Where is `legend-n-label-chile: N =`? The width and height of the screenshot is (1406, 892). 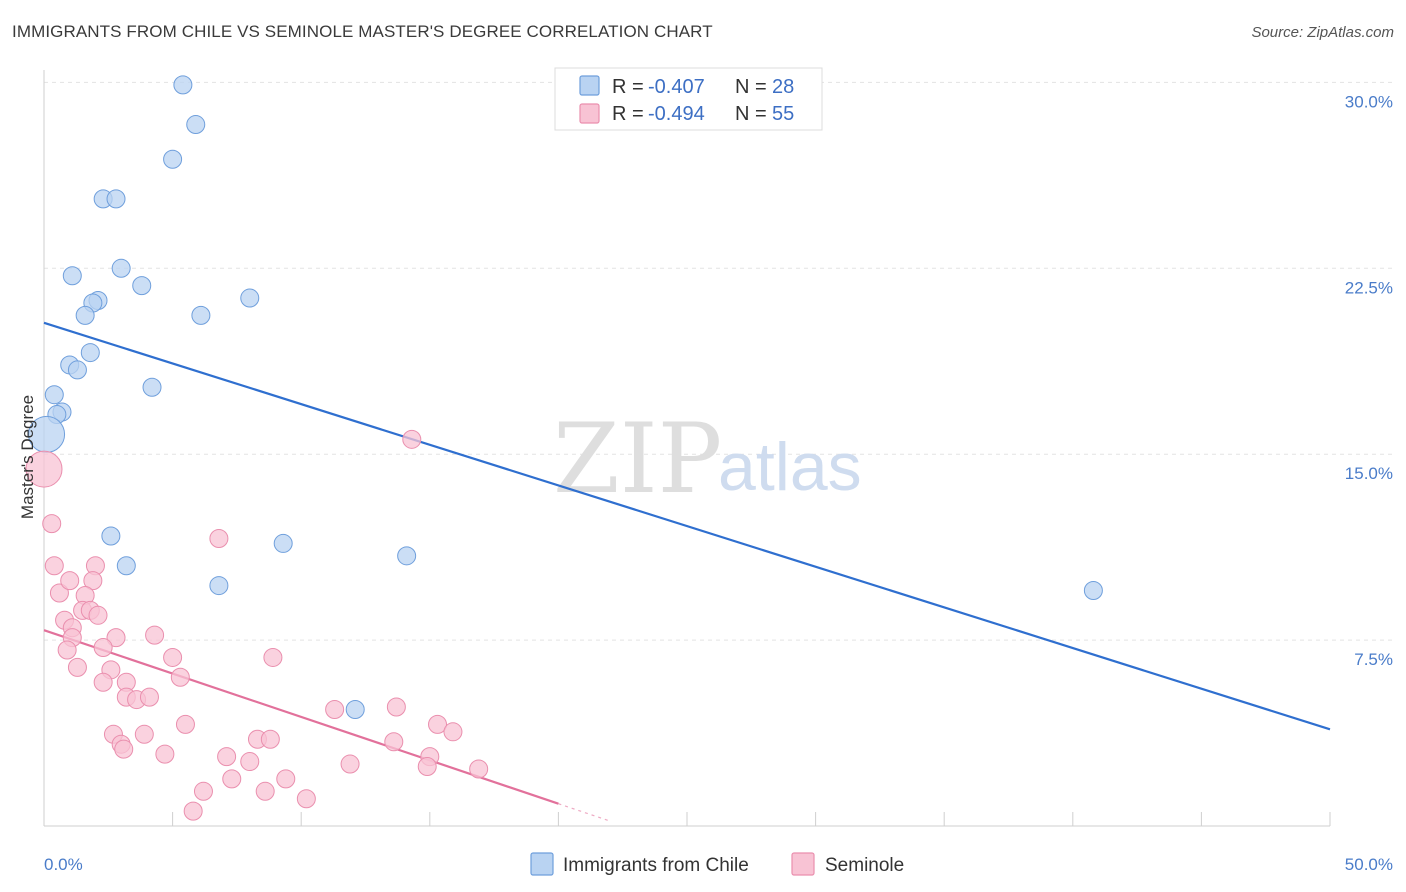 legend-n-label-chile: N = is located at coordinates (751, 87).